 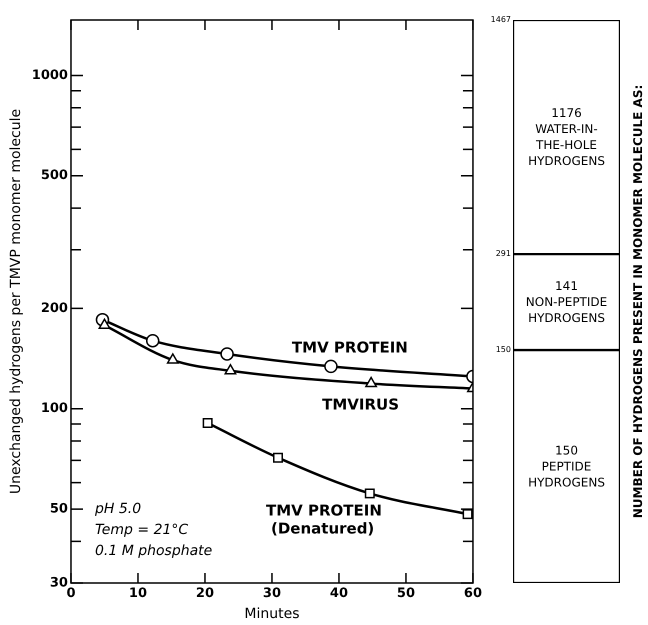 I want to click on x-tick-label: 30, so click(x=272, y=594).